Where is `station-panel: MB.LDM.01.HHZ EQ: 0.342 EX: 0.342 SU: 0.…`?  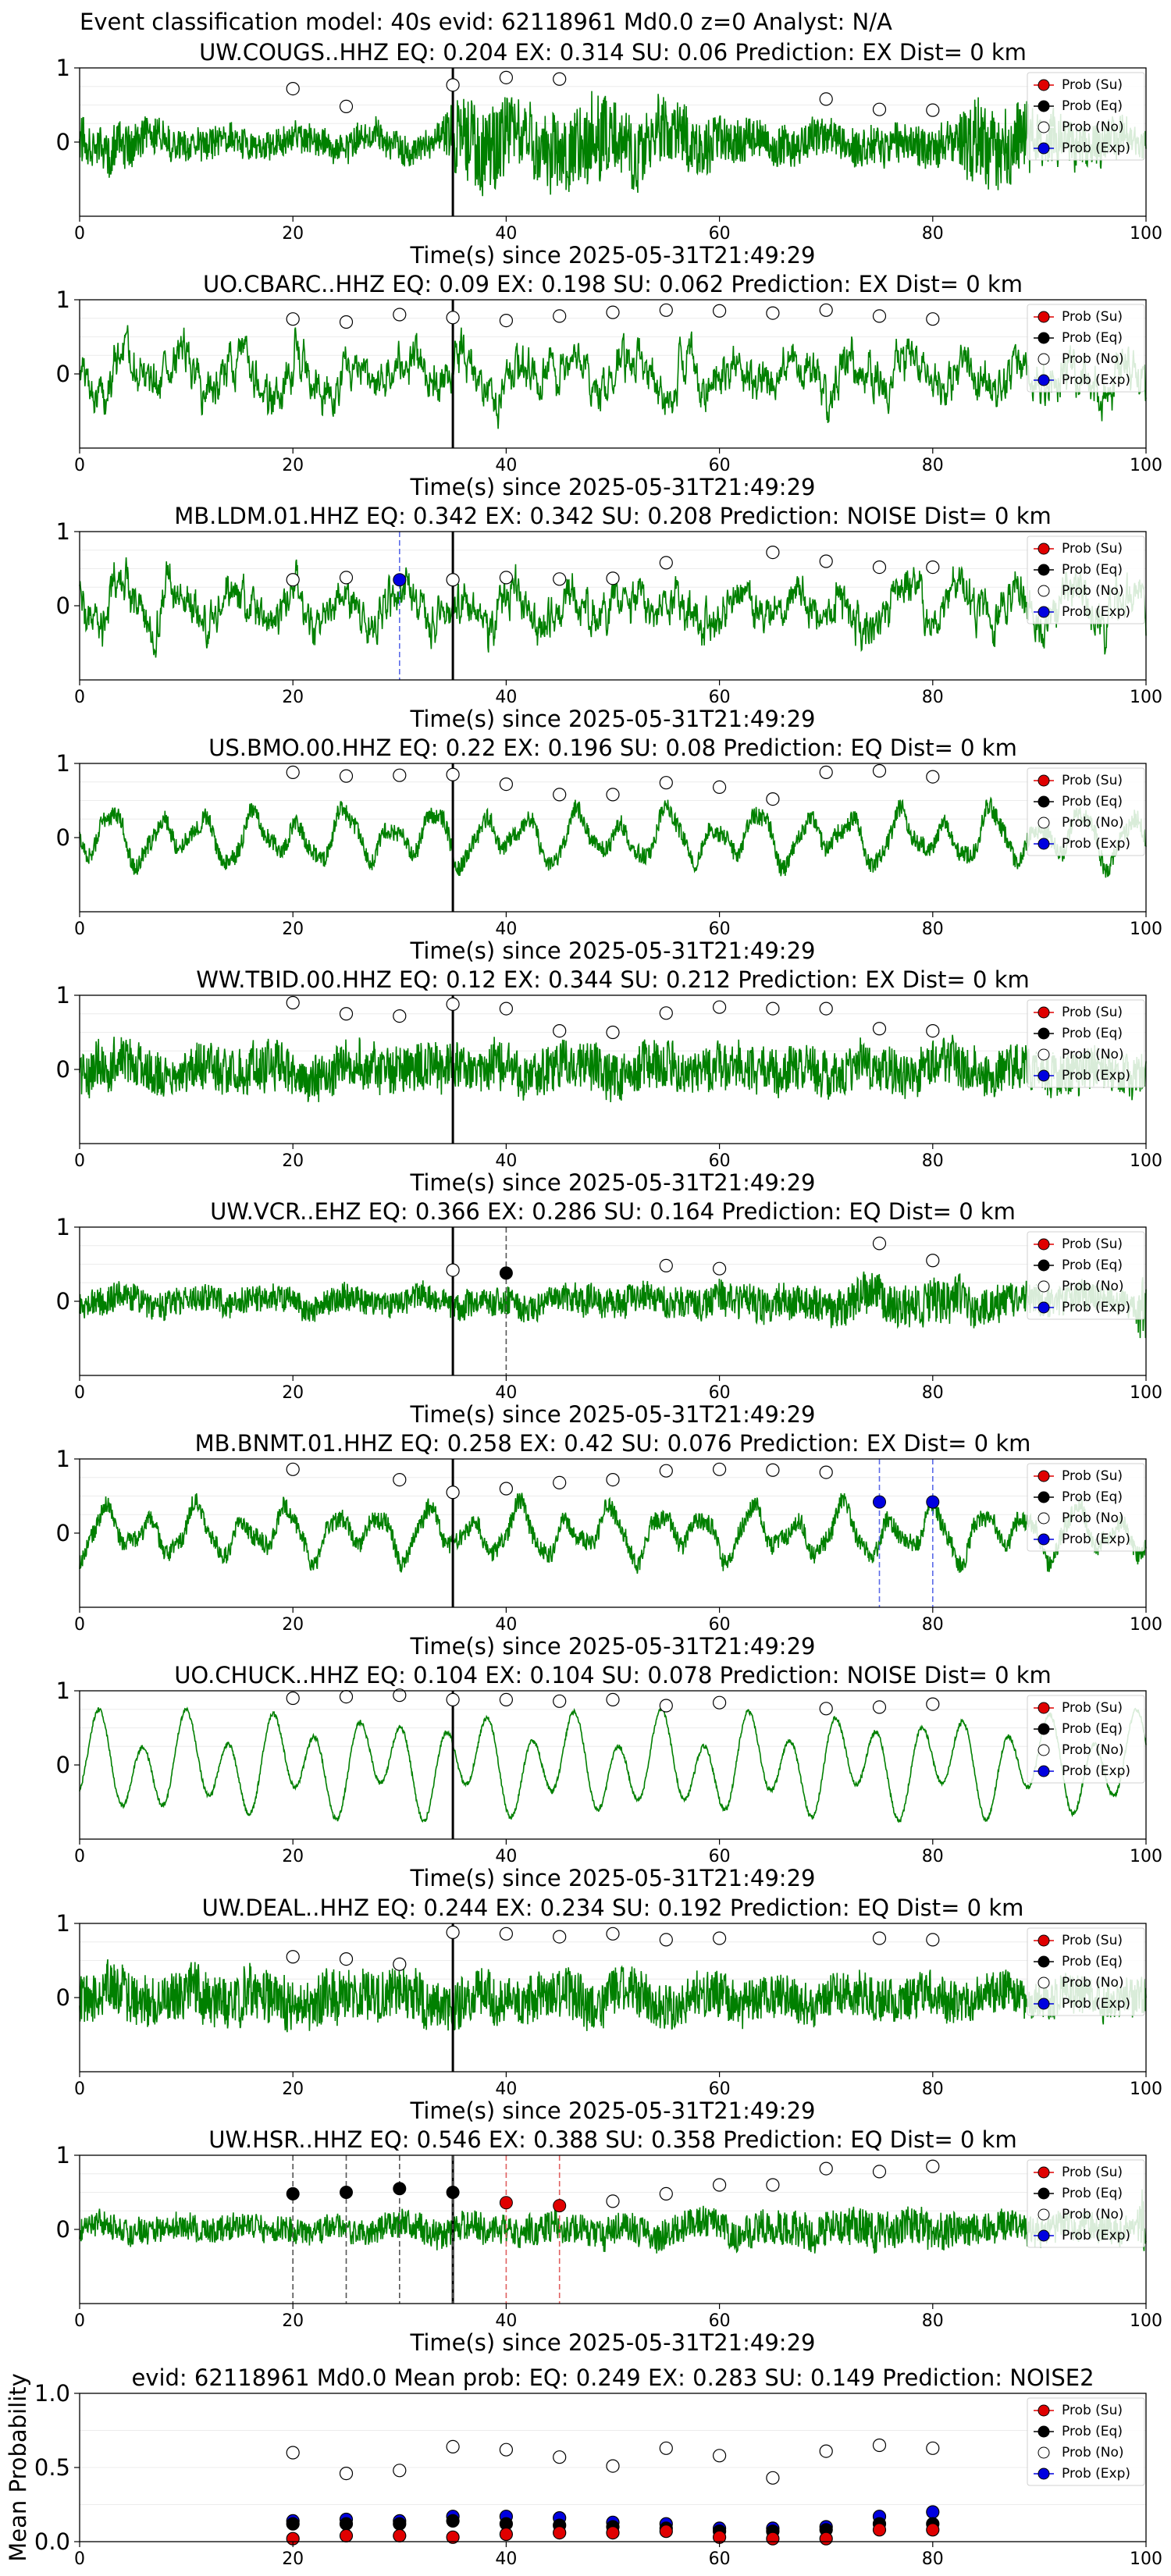
station-panel: MB.LDM.01.HHZ EQ: 0.342 EX: 0.342 SU: 0.… is located at coordinates (609, 617).